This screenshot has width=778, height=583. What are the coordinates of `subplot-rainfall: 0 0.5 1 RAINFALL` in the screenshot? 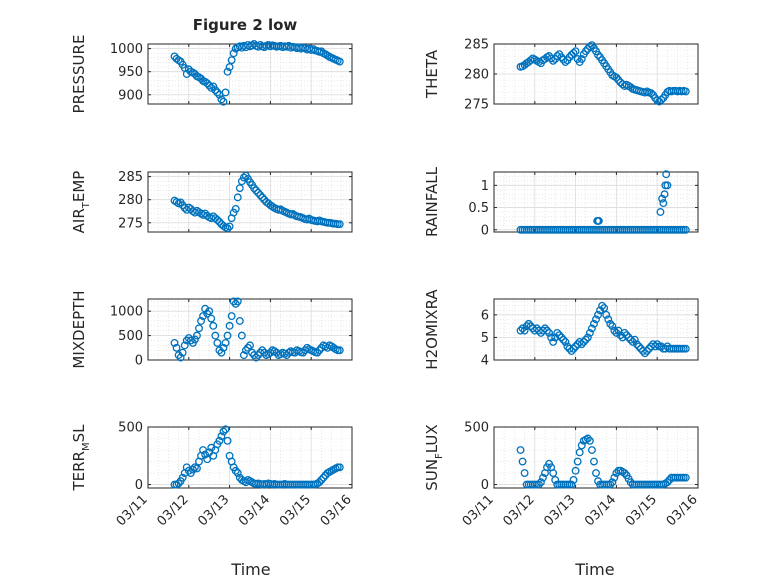 It's located at (561, 202).